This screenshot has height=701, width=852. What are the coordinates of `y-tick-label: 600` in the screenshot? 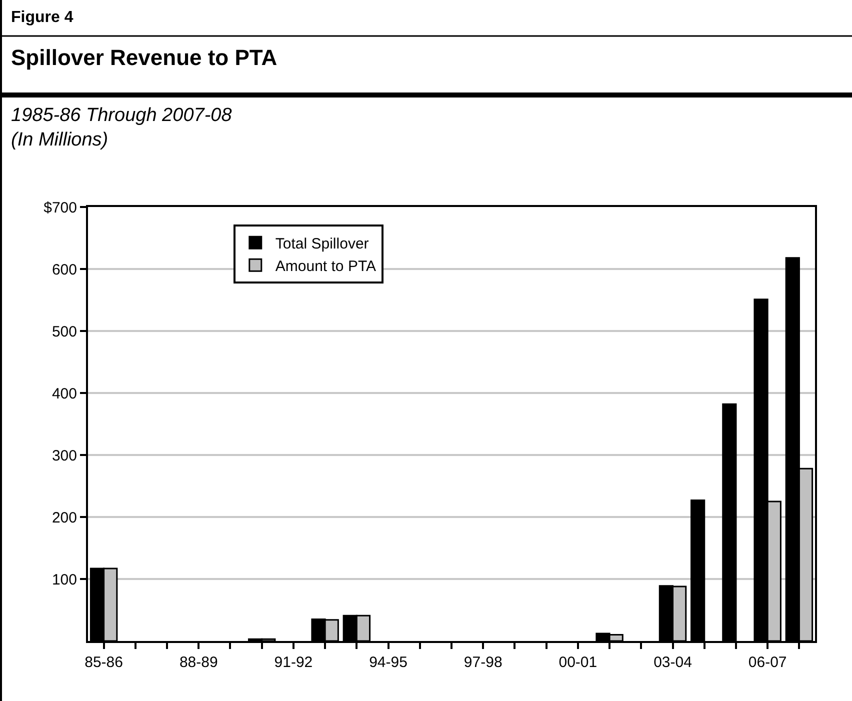 It's located at (64, 269).